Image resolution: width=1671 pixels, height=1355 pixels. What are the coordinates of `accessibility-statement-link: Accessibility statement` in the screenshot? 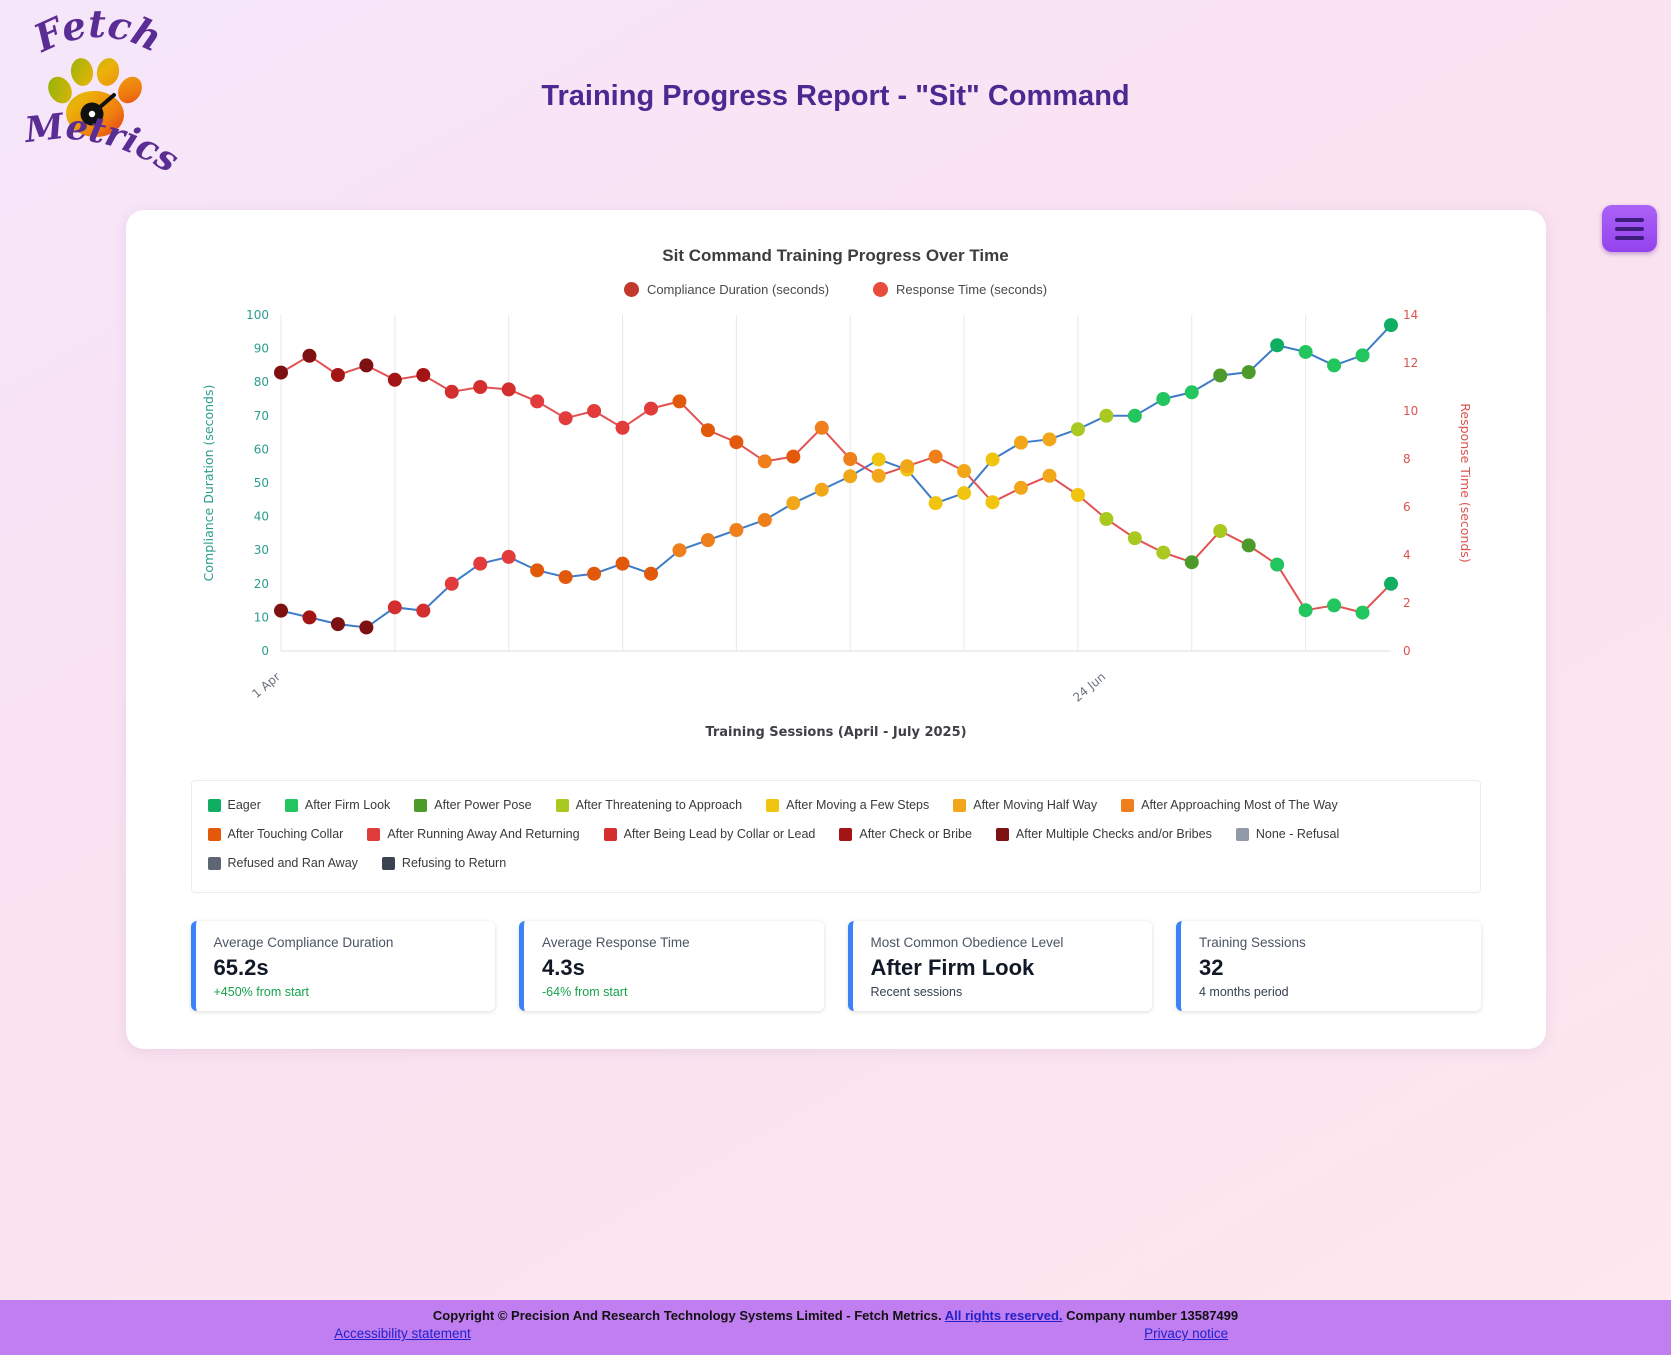 It's located at (402, 1333).